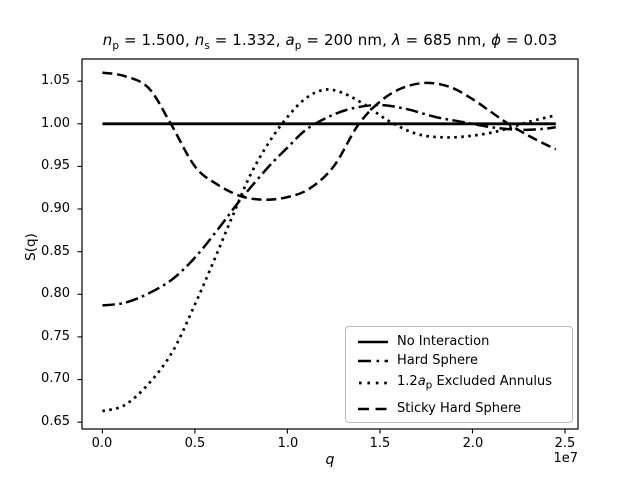  What do you see at coordinates (565, 443) in the screenshot?
I see `x-tick-label: 2.5` at bounding box center [565, 443].